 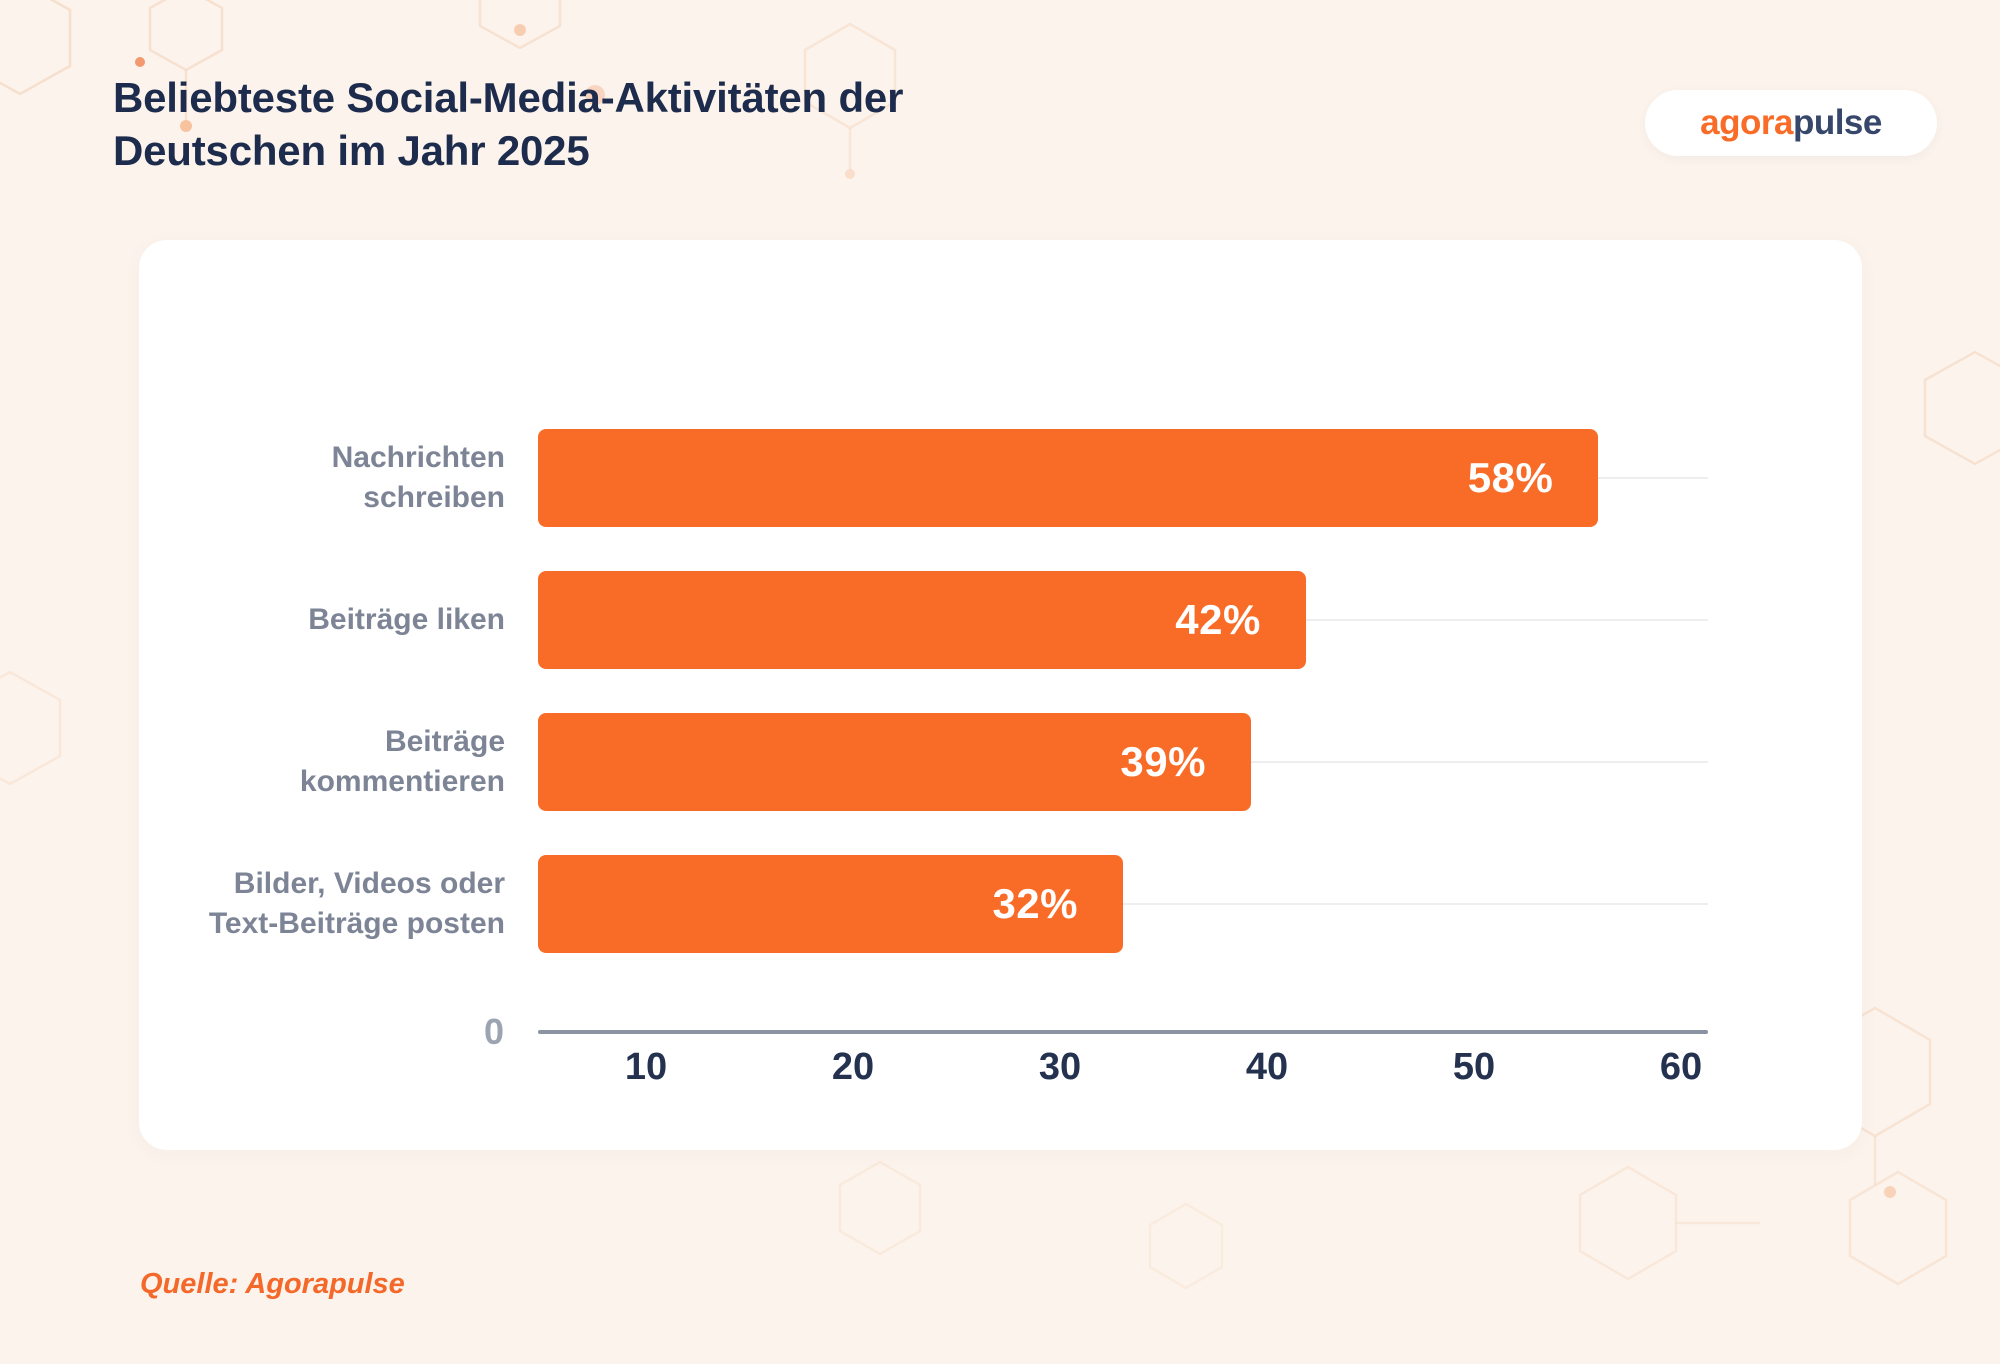 I want to click on x-axis-ticks: 10 20 30 40 50 60, so click(x=1123, y=1072).